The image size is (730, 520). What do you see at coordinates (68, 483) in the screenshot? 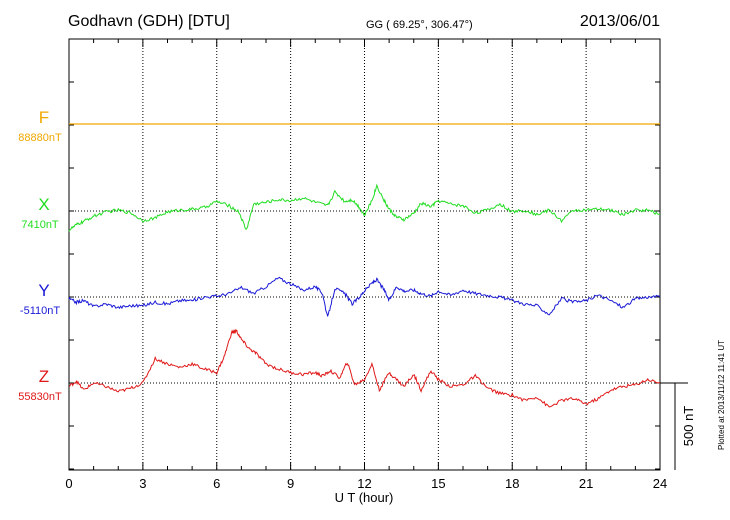
I see `x-tick-label: 0` at bounding box center [68, 483].